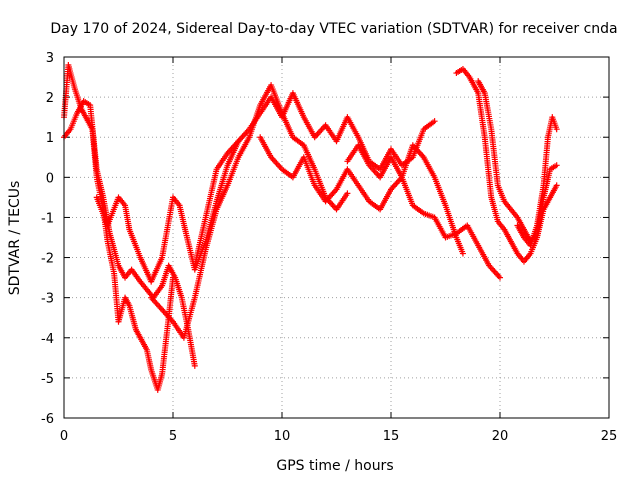  Describe the element at coordinates (50, 178) in the screenshot. I see `y-tick-label: 0` at that location.